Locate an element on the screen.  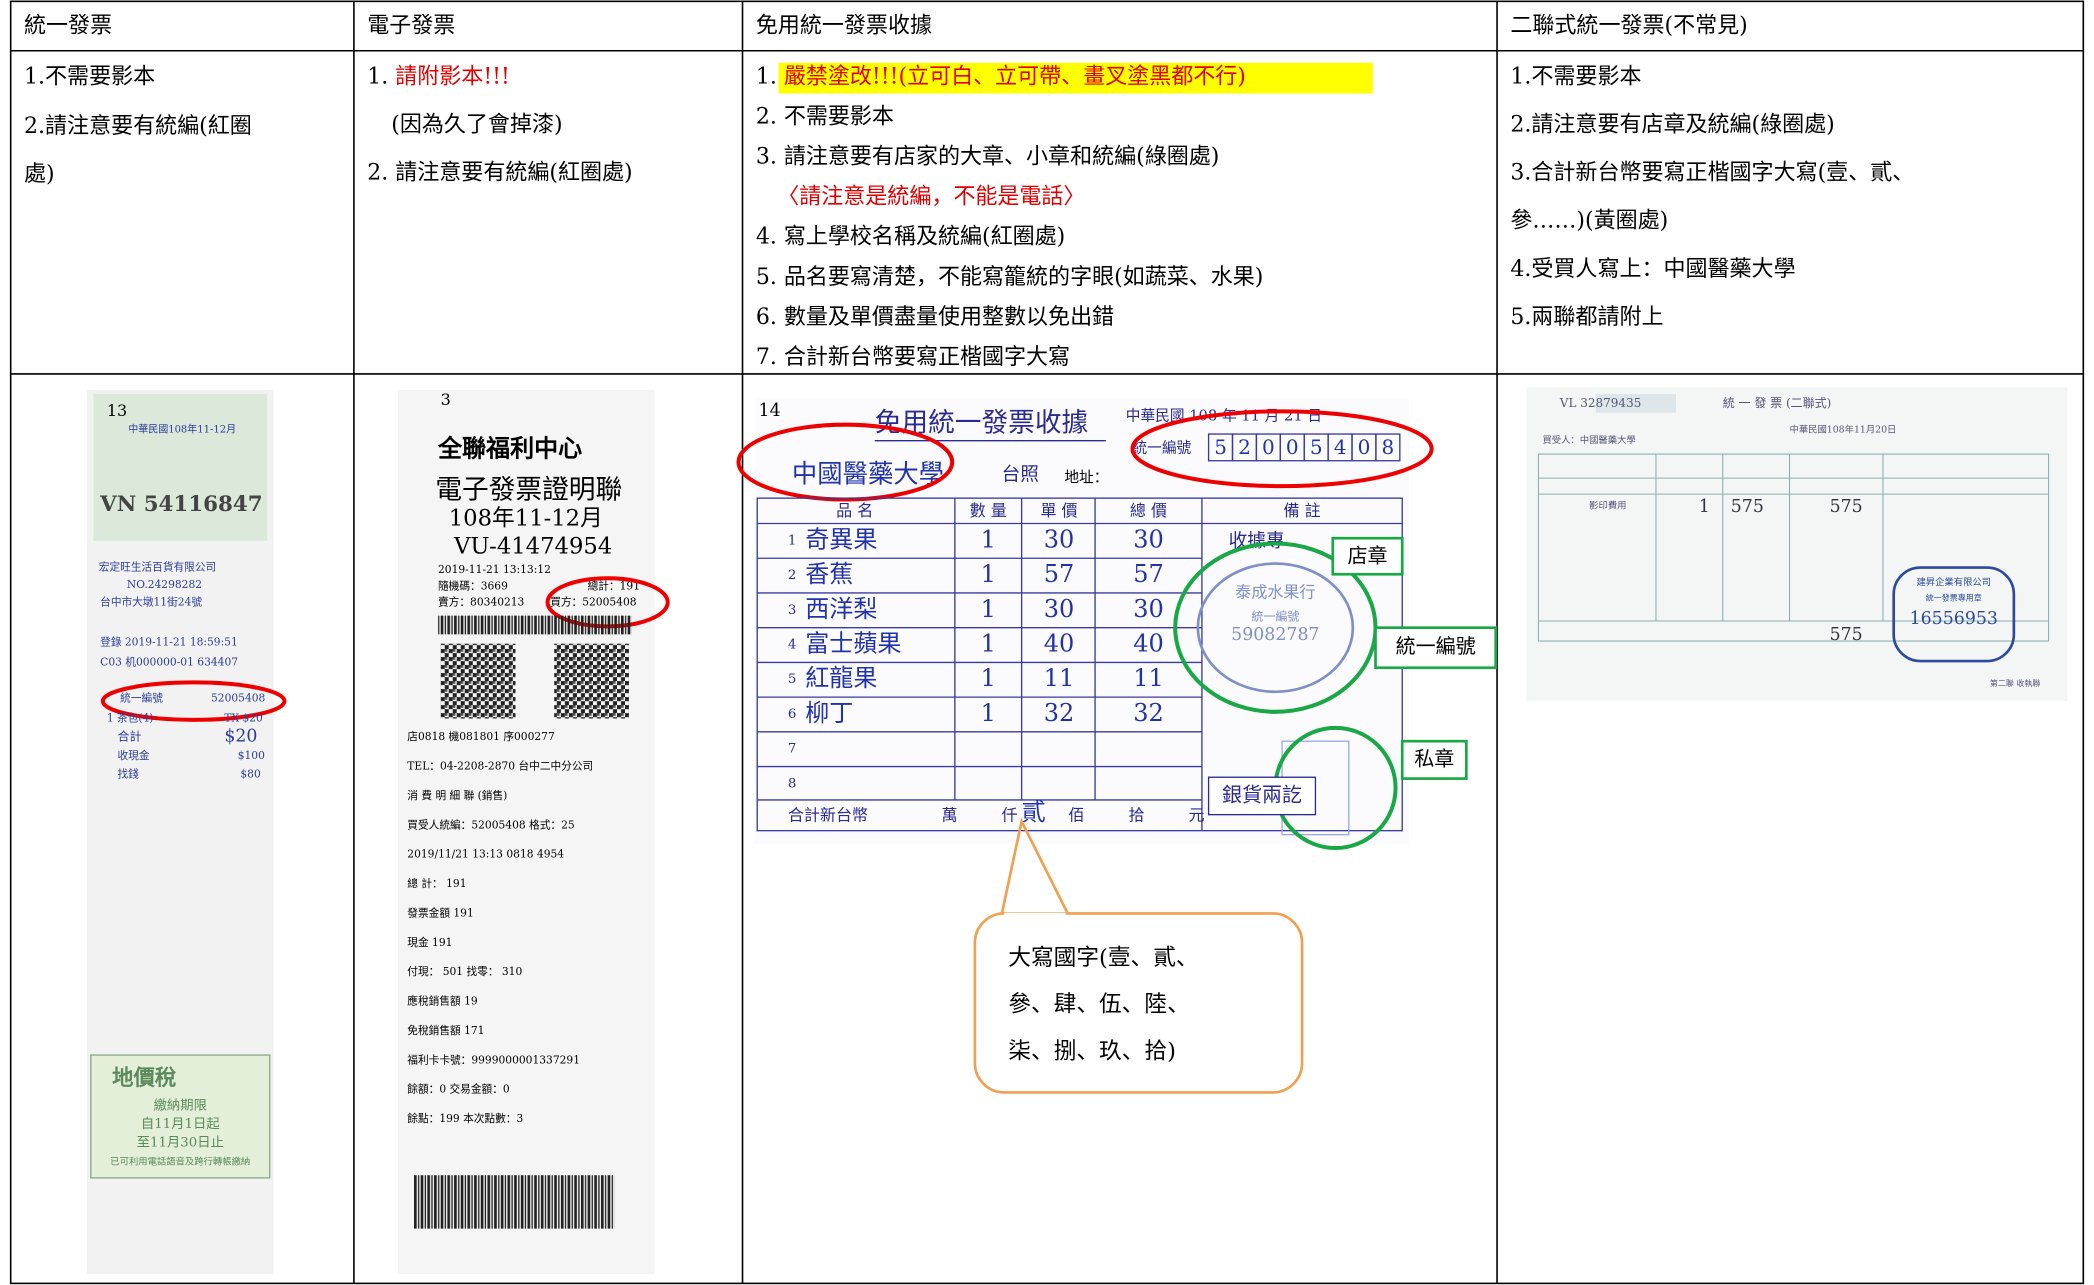
receipt-line: 應稅銷售額 19 is located at coordinates (442, 1001).